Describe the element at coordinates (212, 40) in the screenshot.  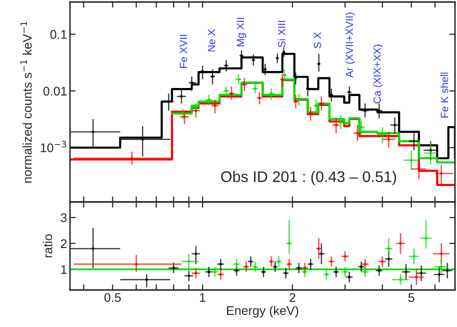
I see `annotation: Ne X` at that location.